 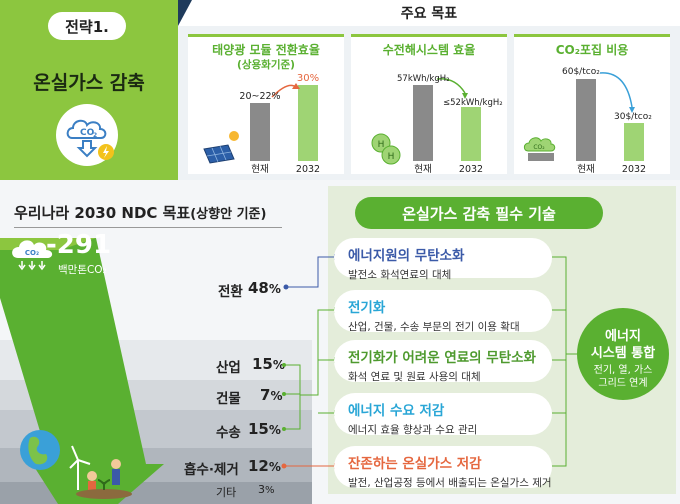 I want to click on strategy-title: 온실가스 감축, so click(x=89, y=83).